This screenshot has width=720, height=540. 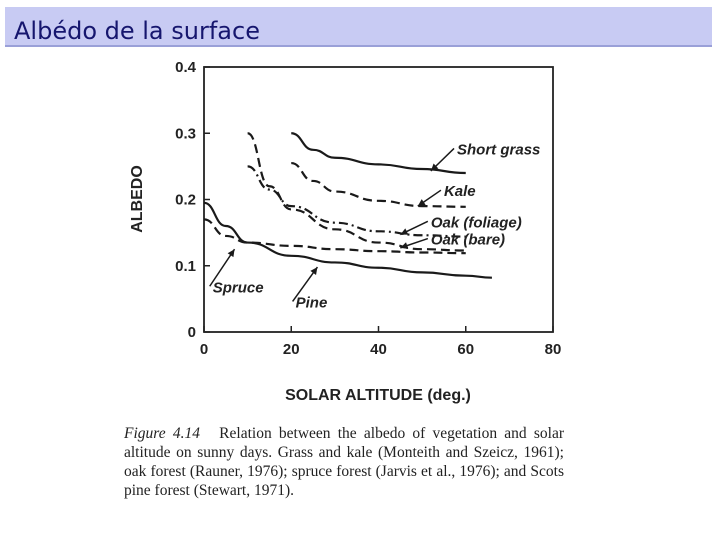 I want to click on series-arrowhead-short-grass, so click(x=434, y=167).